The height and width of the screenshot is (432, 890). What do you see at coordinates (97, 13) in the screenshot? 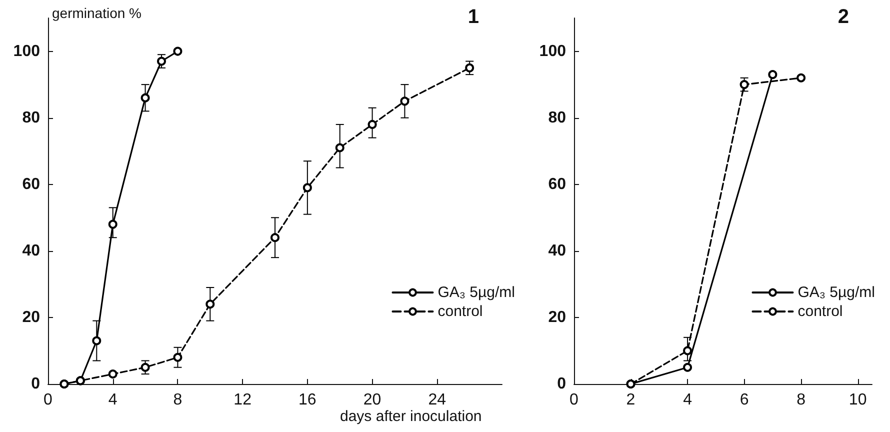
I see `y-axis-title: germination %` at bounding box center [97, 13].